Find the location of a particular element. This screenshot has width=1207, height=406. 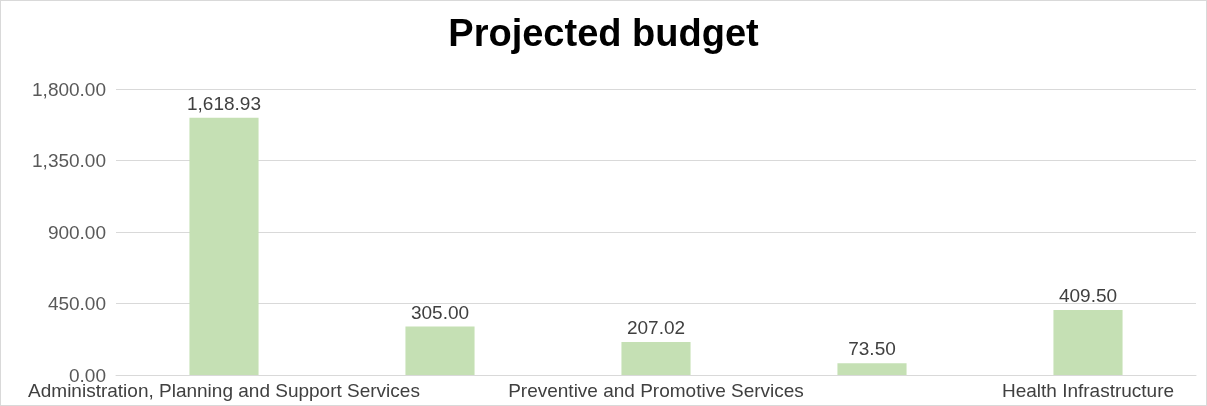

data-label: 305.00 is located at coordinates (440, 312).